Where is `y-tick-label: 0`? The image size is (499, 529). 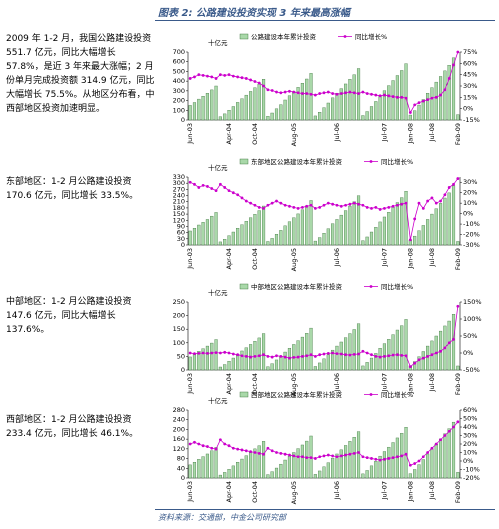 y-tick-label: 0 is located at coordinates (183, 478).